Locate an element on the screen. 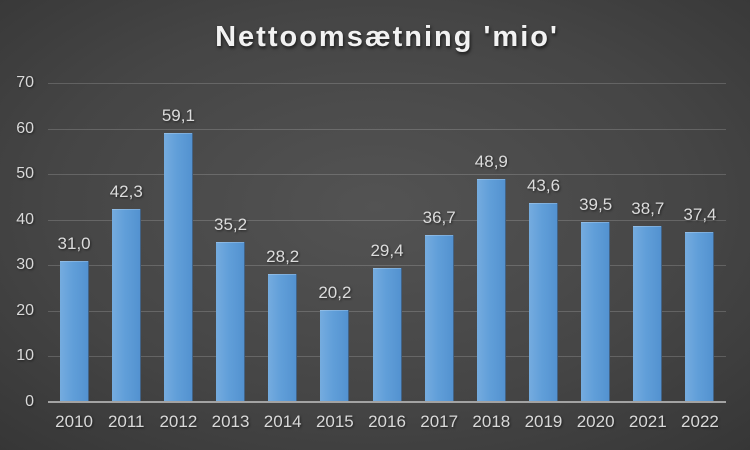  x-tick-label: 2014 is located at coordinates (282, 421).